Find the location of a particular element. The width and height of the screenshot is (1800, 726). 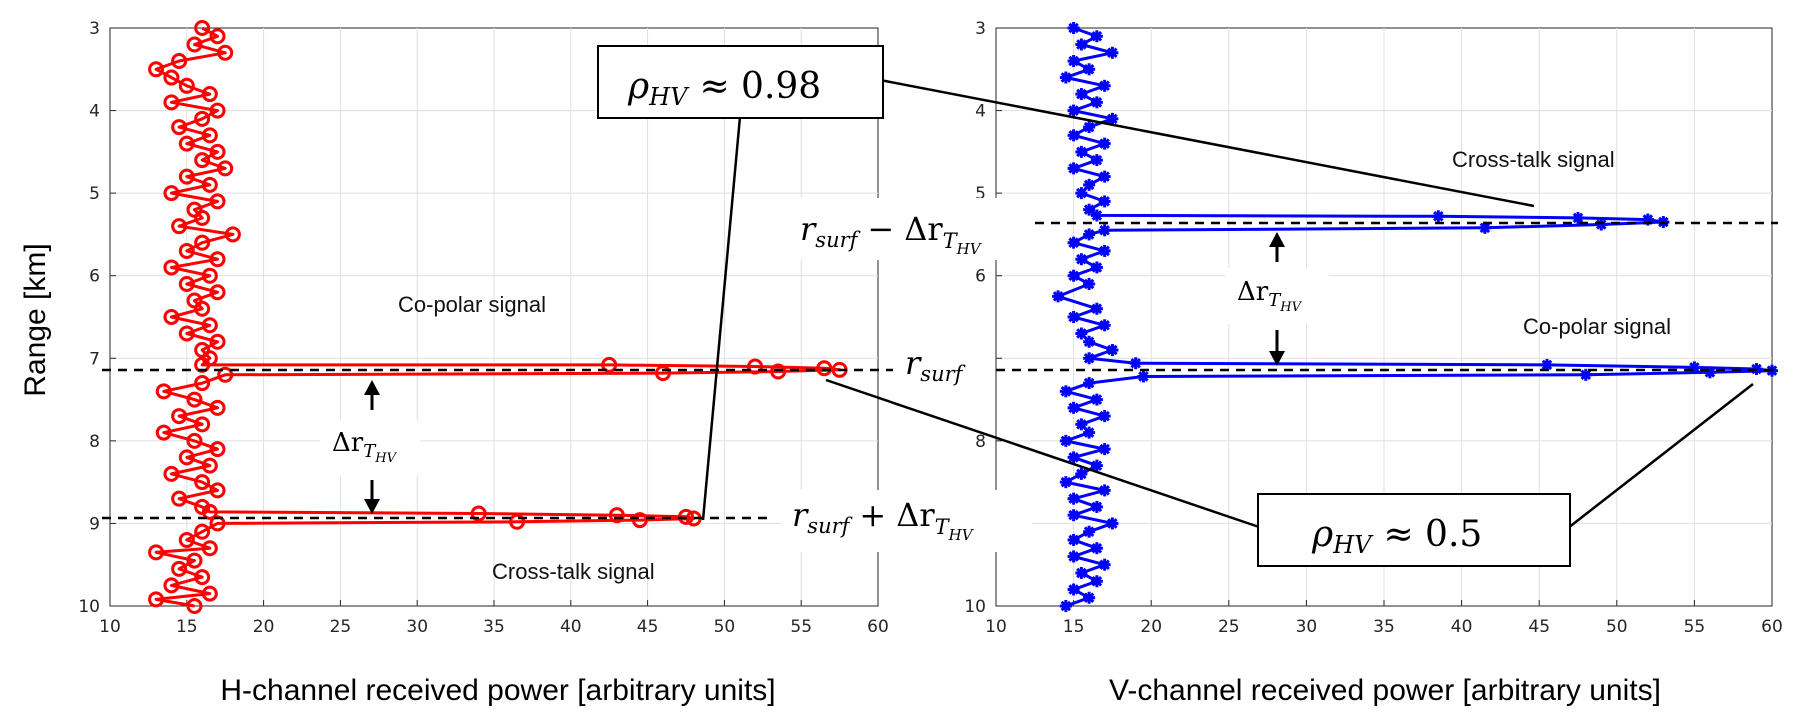

x-tick-label: 10 is located at coordinates (996, 627).